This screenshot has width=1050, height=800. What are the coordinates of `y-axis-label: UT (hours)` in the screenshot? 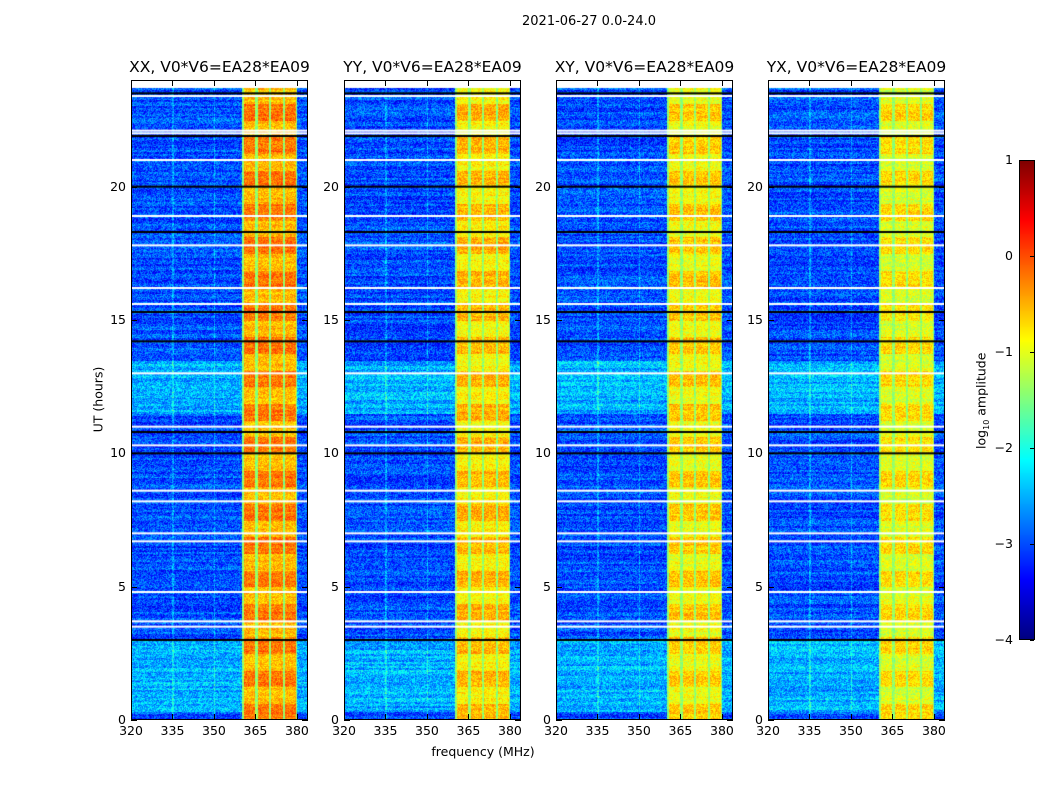 It's located at (98, 399).